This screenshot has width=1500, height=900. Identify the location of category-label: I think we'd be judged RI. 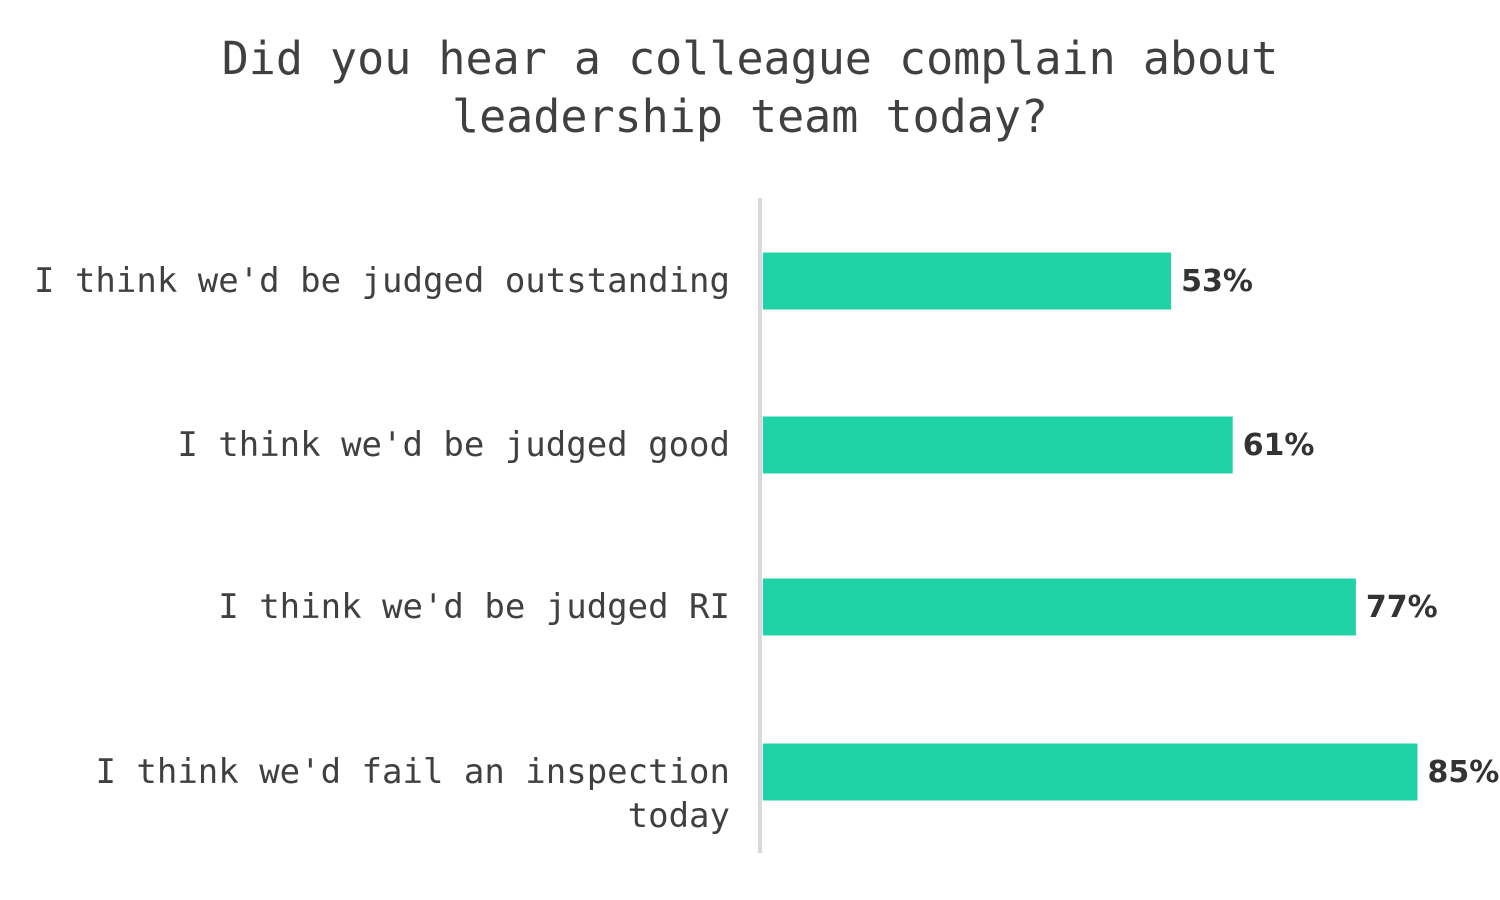
(474, 607).